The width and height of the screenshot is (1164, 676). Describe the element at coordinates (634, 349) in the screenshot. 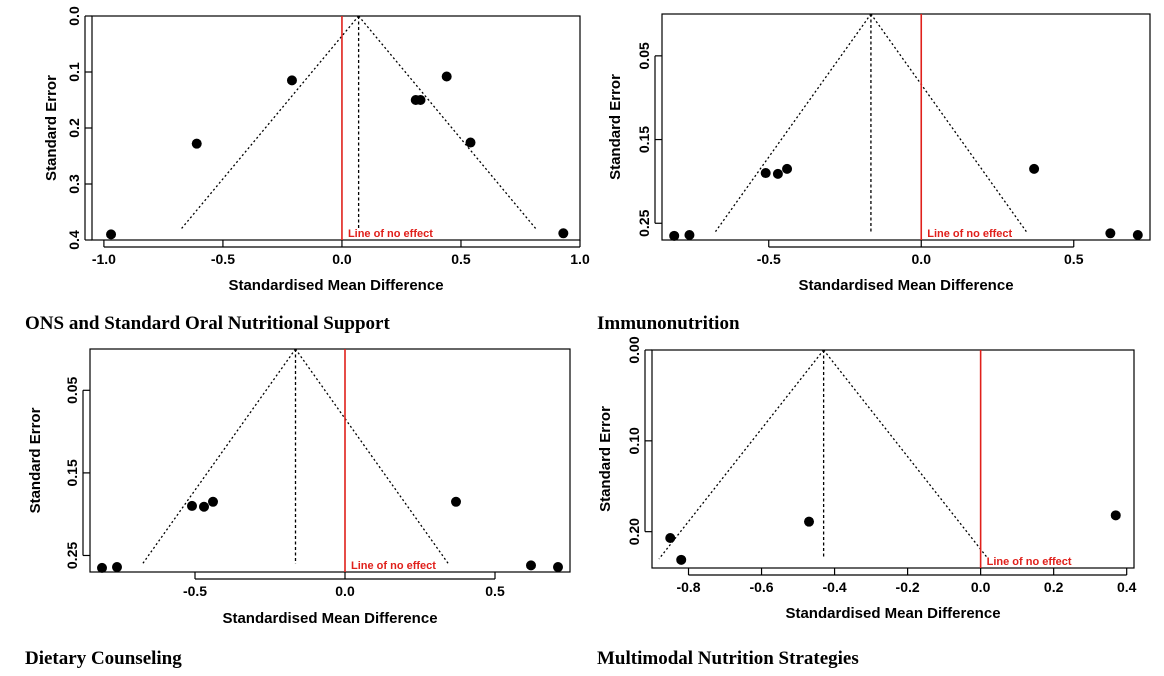

I see `y-tick-label: 0.00` at that location.